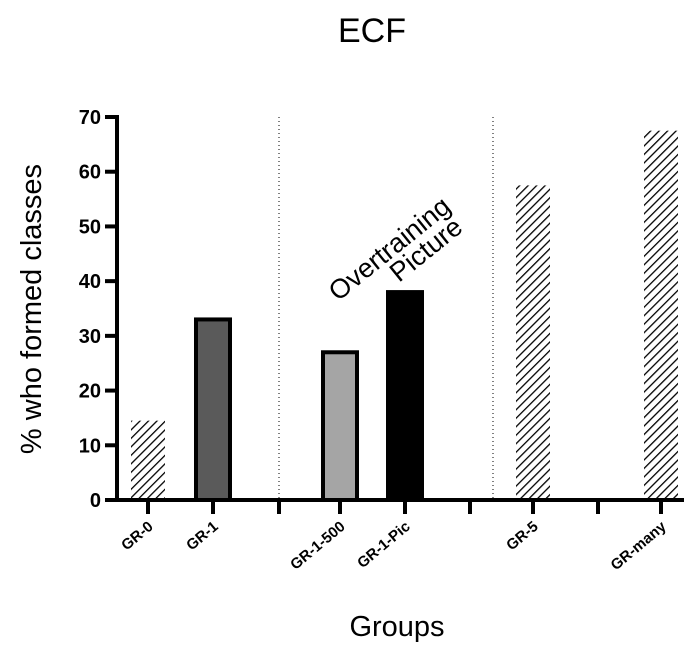  What do you see at coordinates (90, 118) in the screenshot?
I see `y-tick-label: 70` at bounding box center [90, 118].